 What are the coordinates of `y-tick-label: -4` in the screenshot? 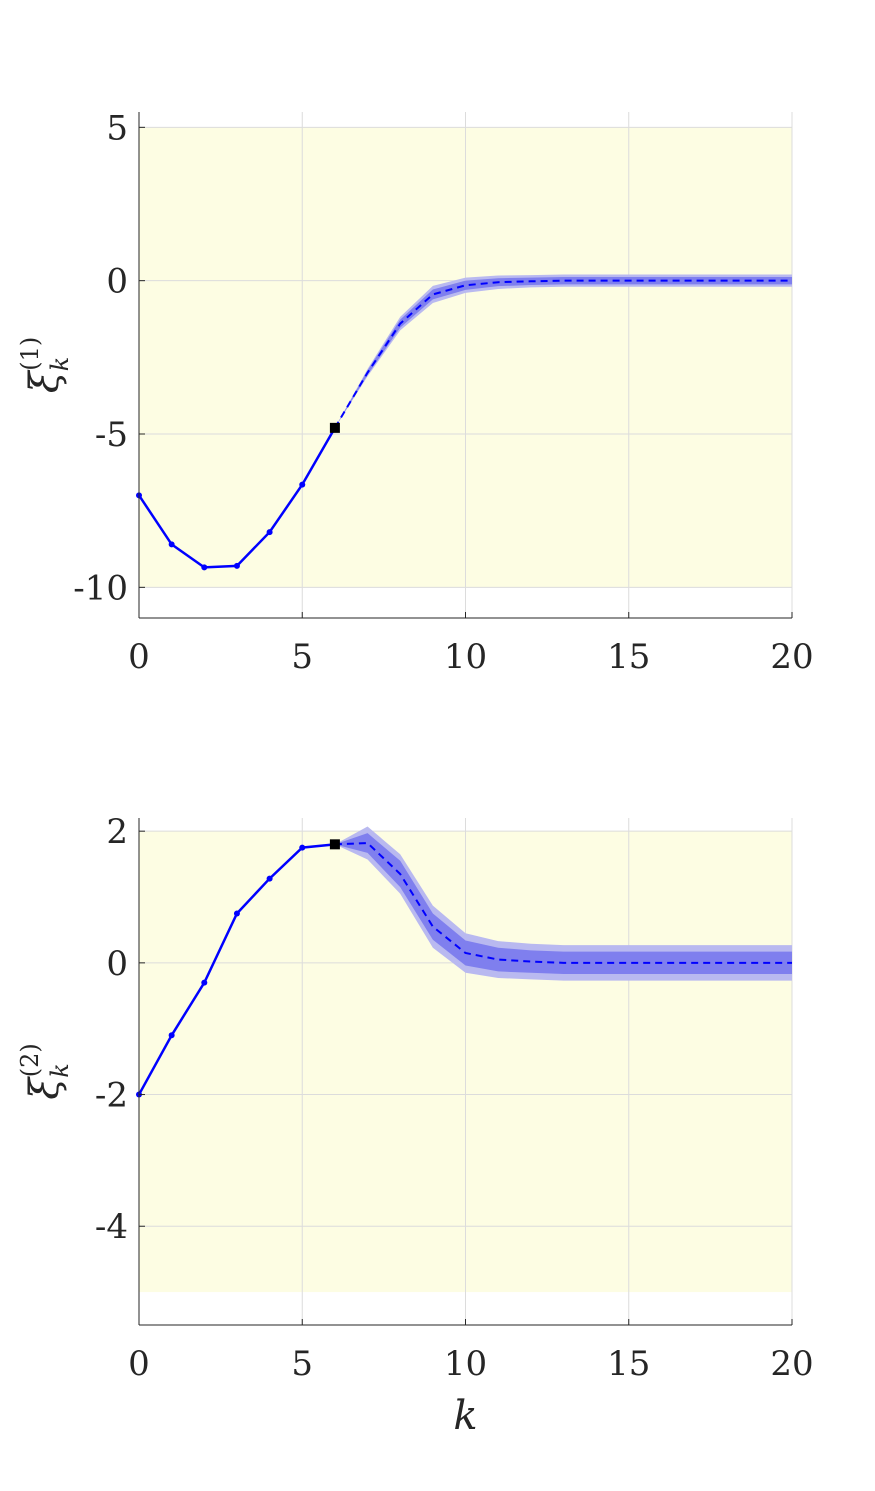 It's located at (111, 1227).